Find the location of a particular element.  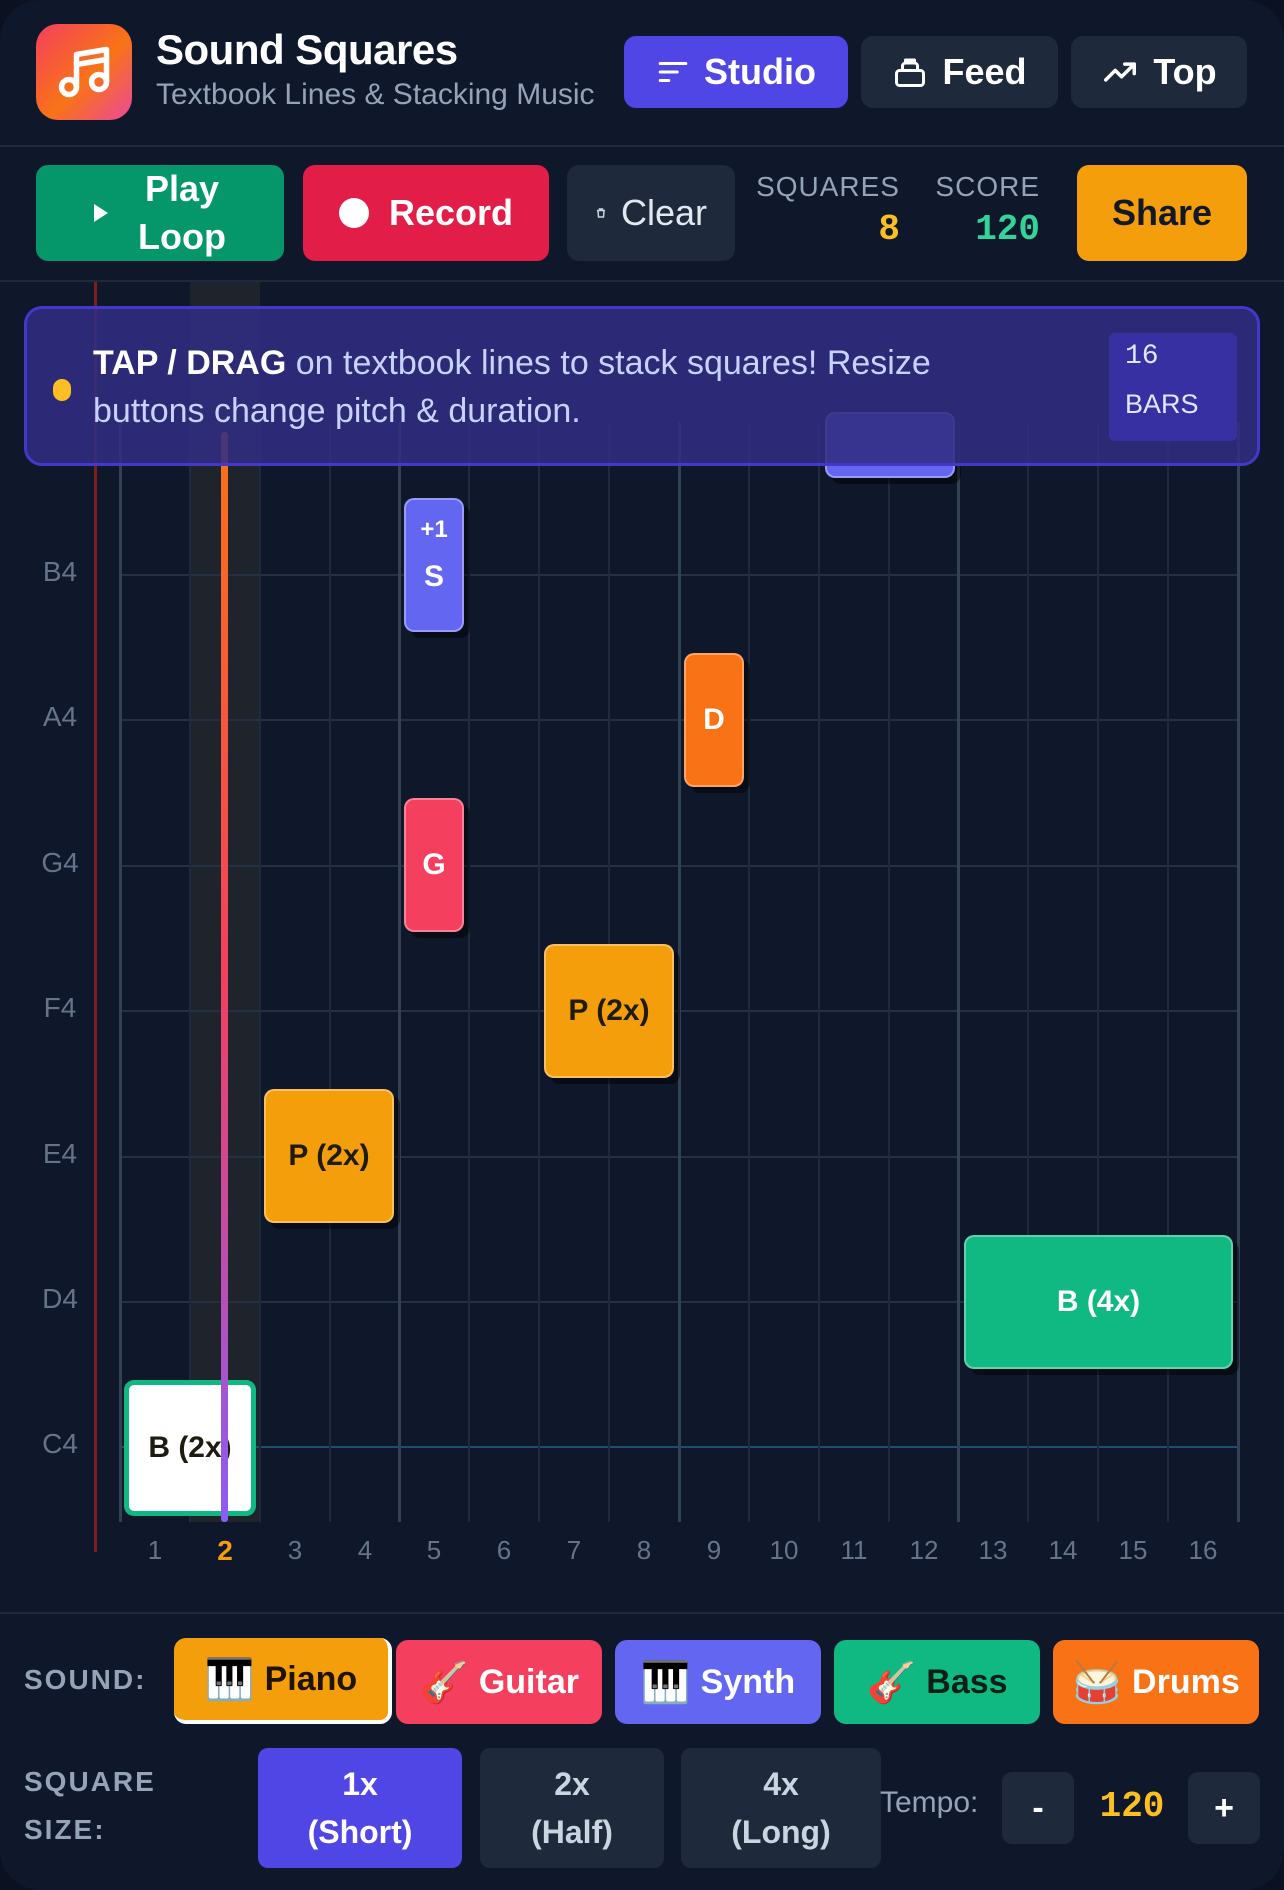

note-label: D is located at coordinates (714, 719).